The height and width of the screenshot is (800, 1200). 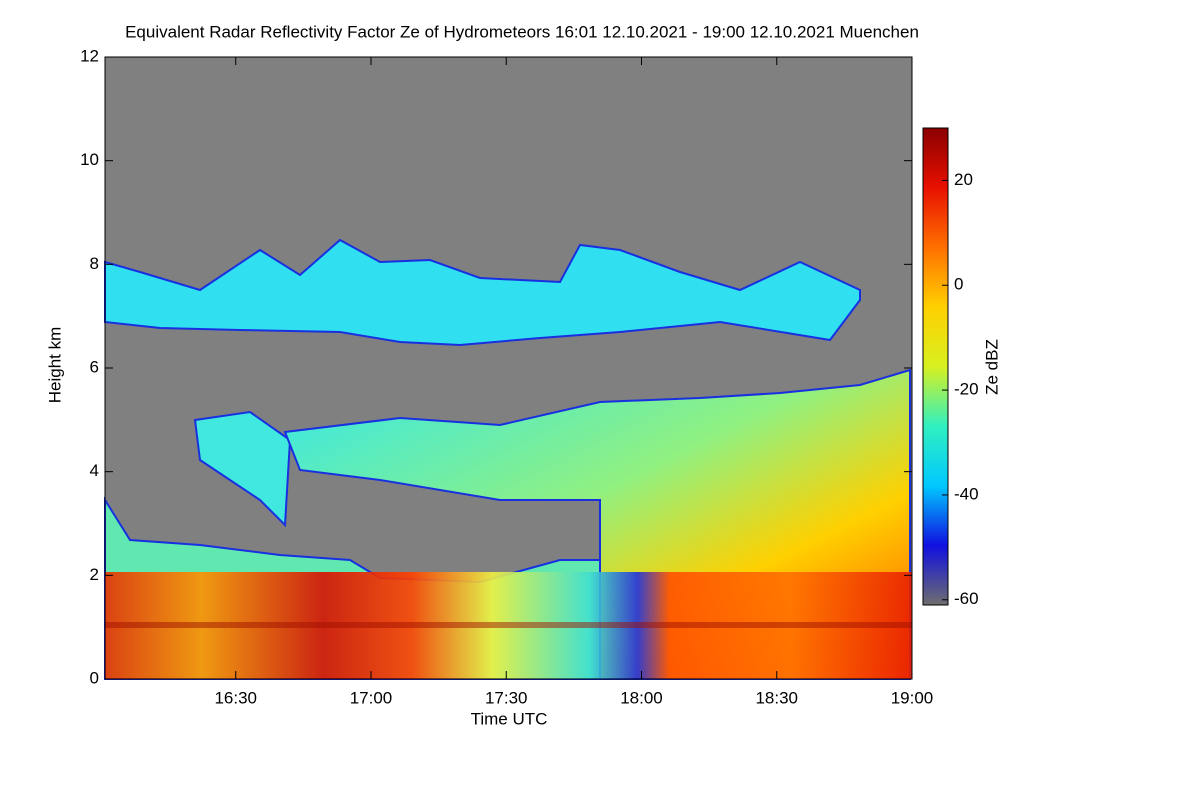 I want to click on colorbar-tick-label: -40, so click(x=966, y=493).